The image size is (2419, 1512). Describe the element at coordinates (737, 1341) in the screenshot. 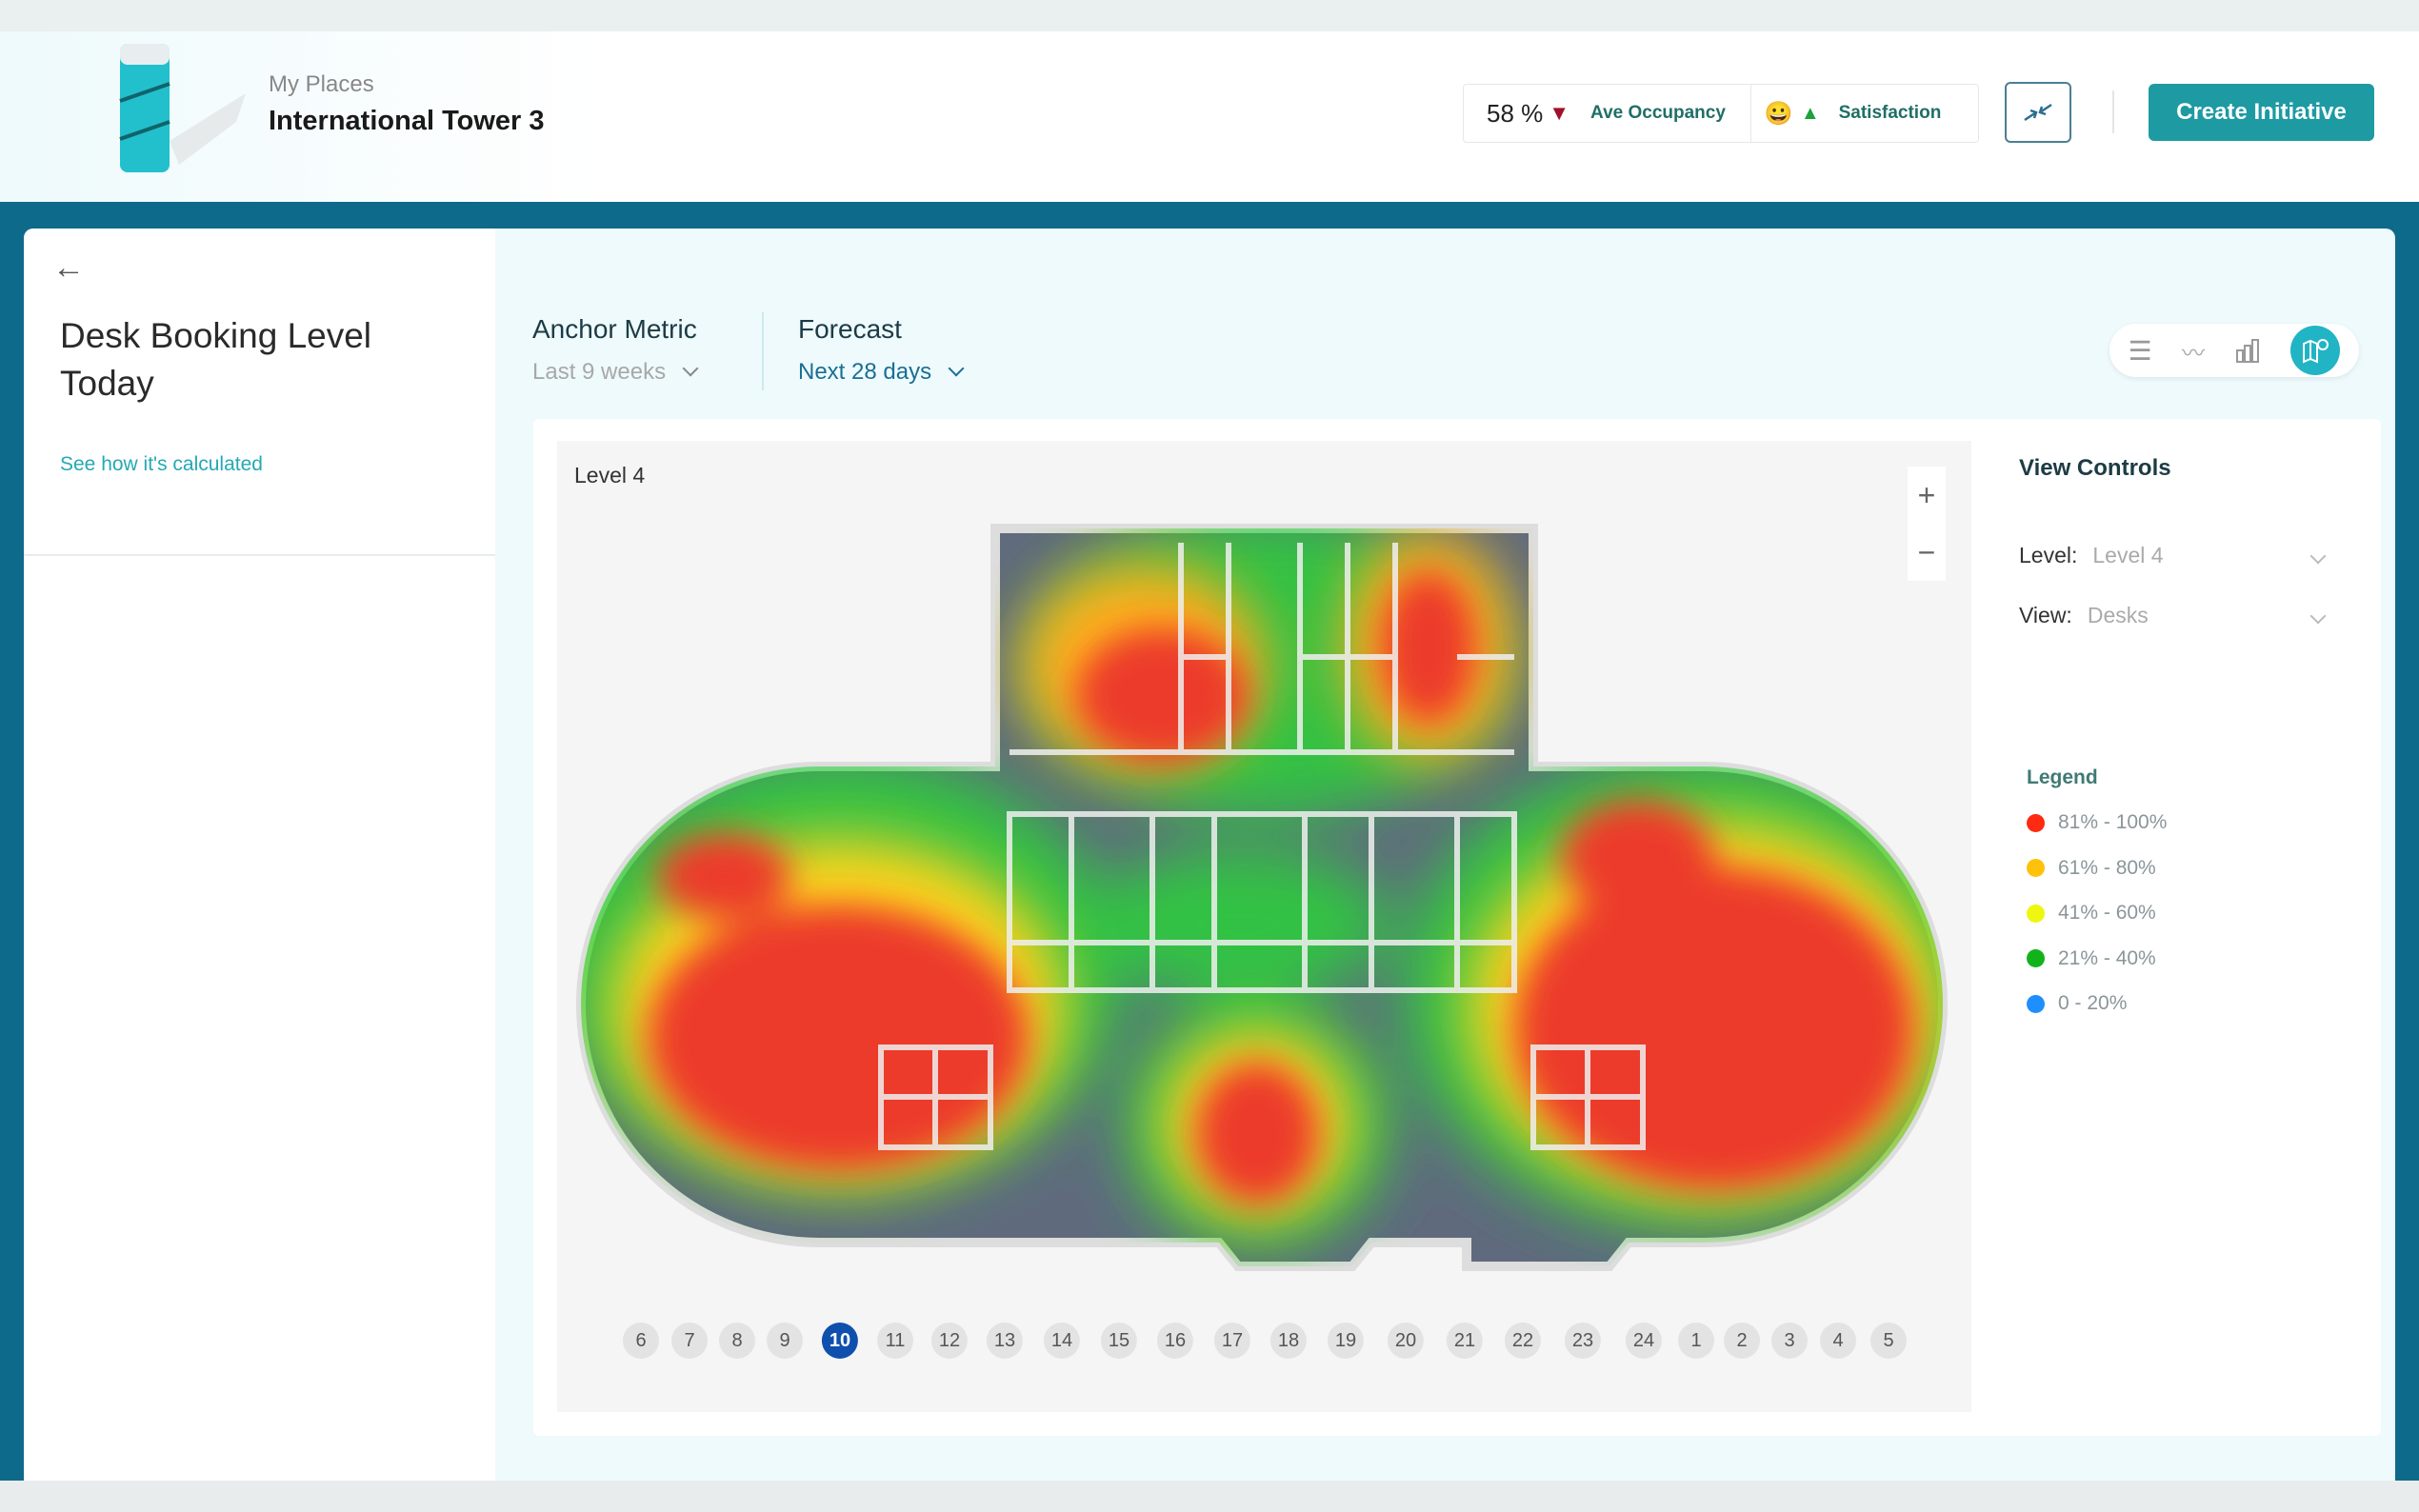

I see `hour-chip-8: 8` at that location.